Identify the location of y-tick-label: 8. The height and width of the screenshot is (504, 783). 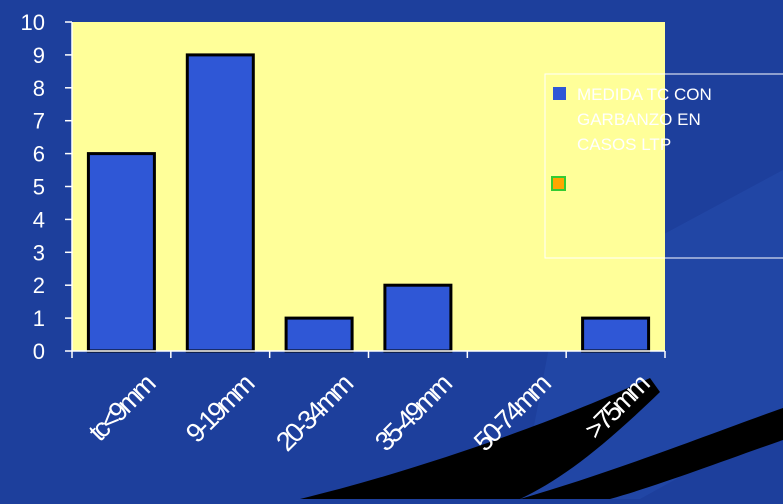
(39, 88).